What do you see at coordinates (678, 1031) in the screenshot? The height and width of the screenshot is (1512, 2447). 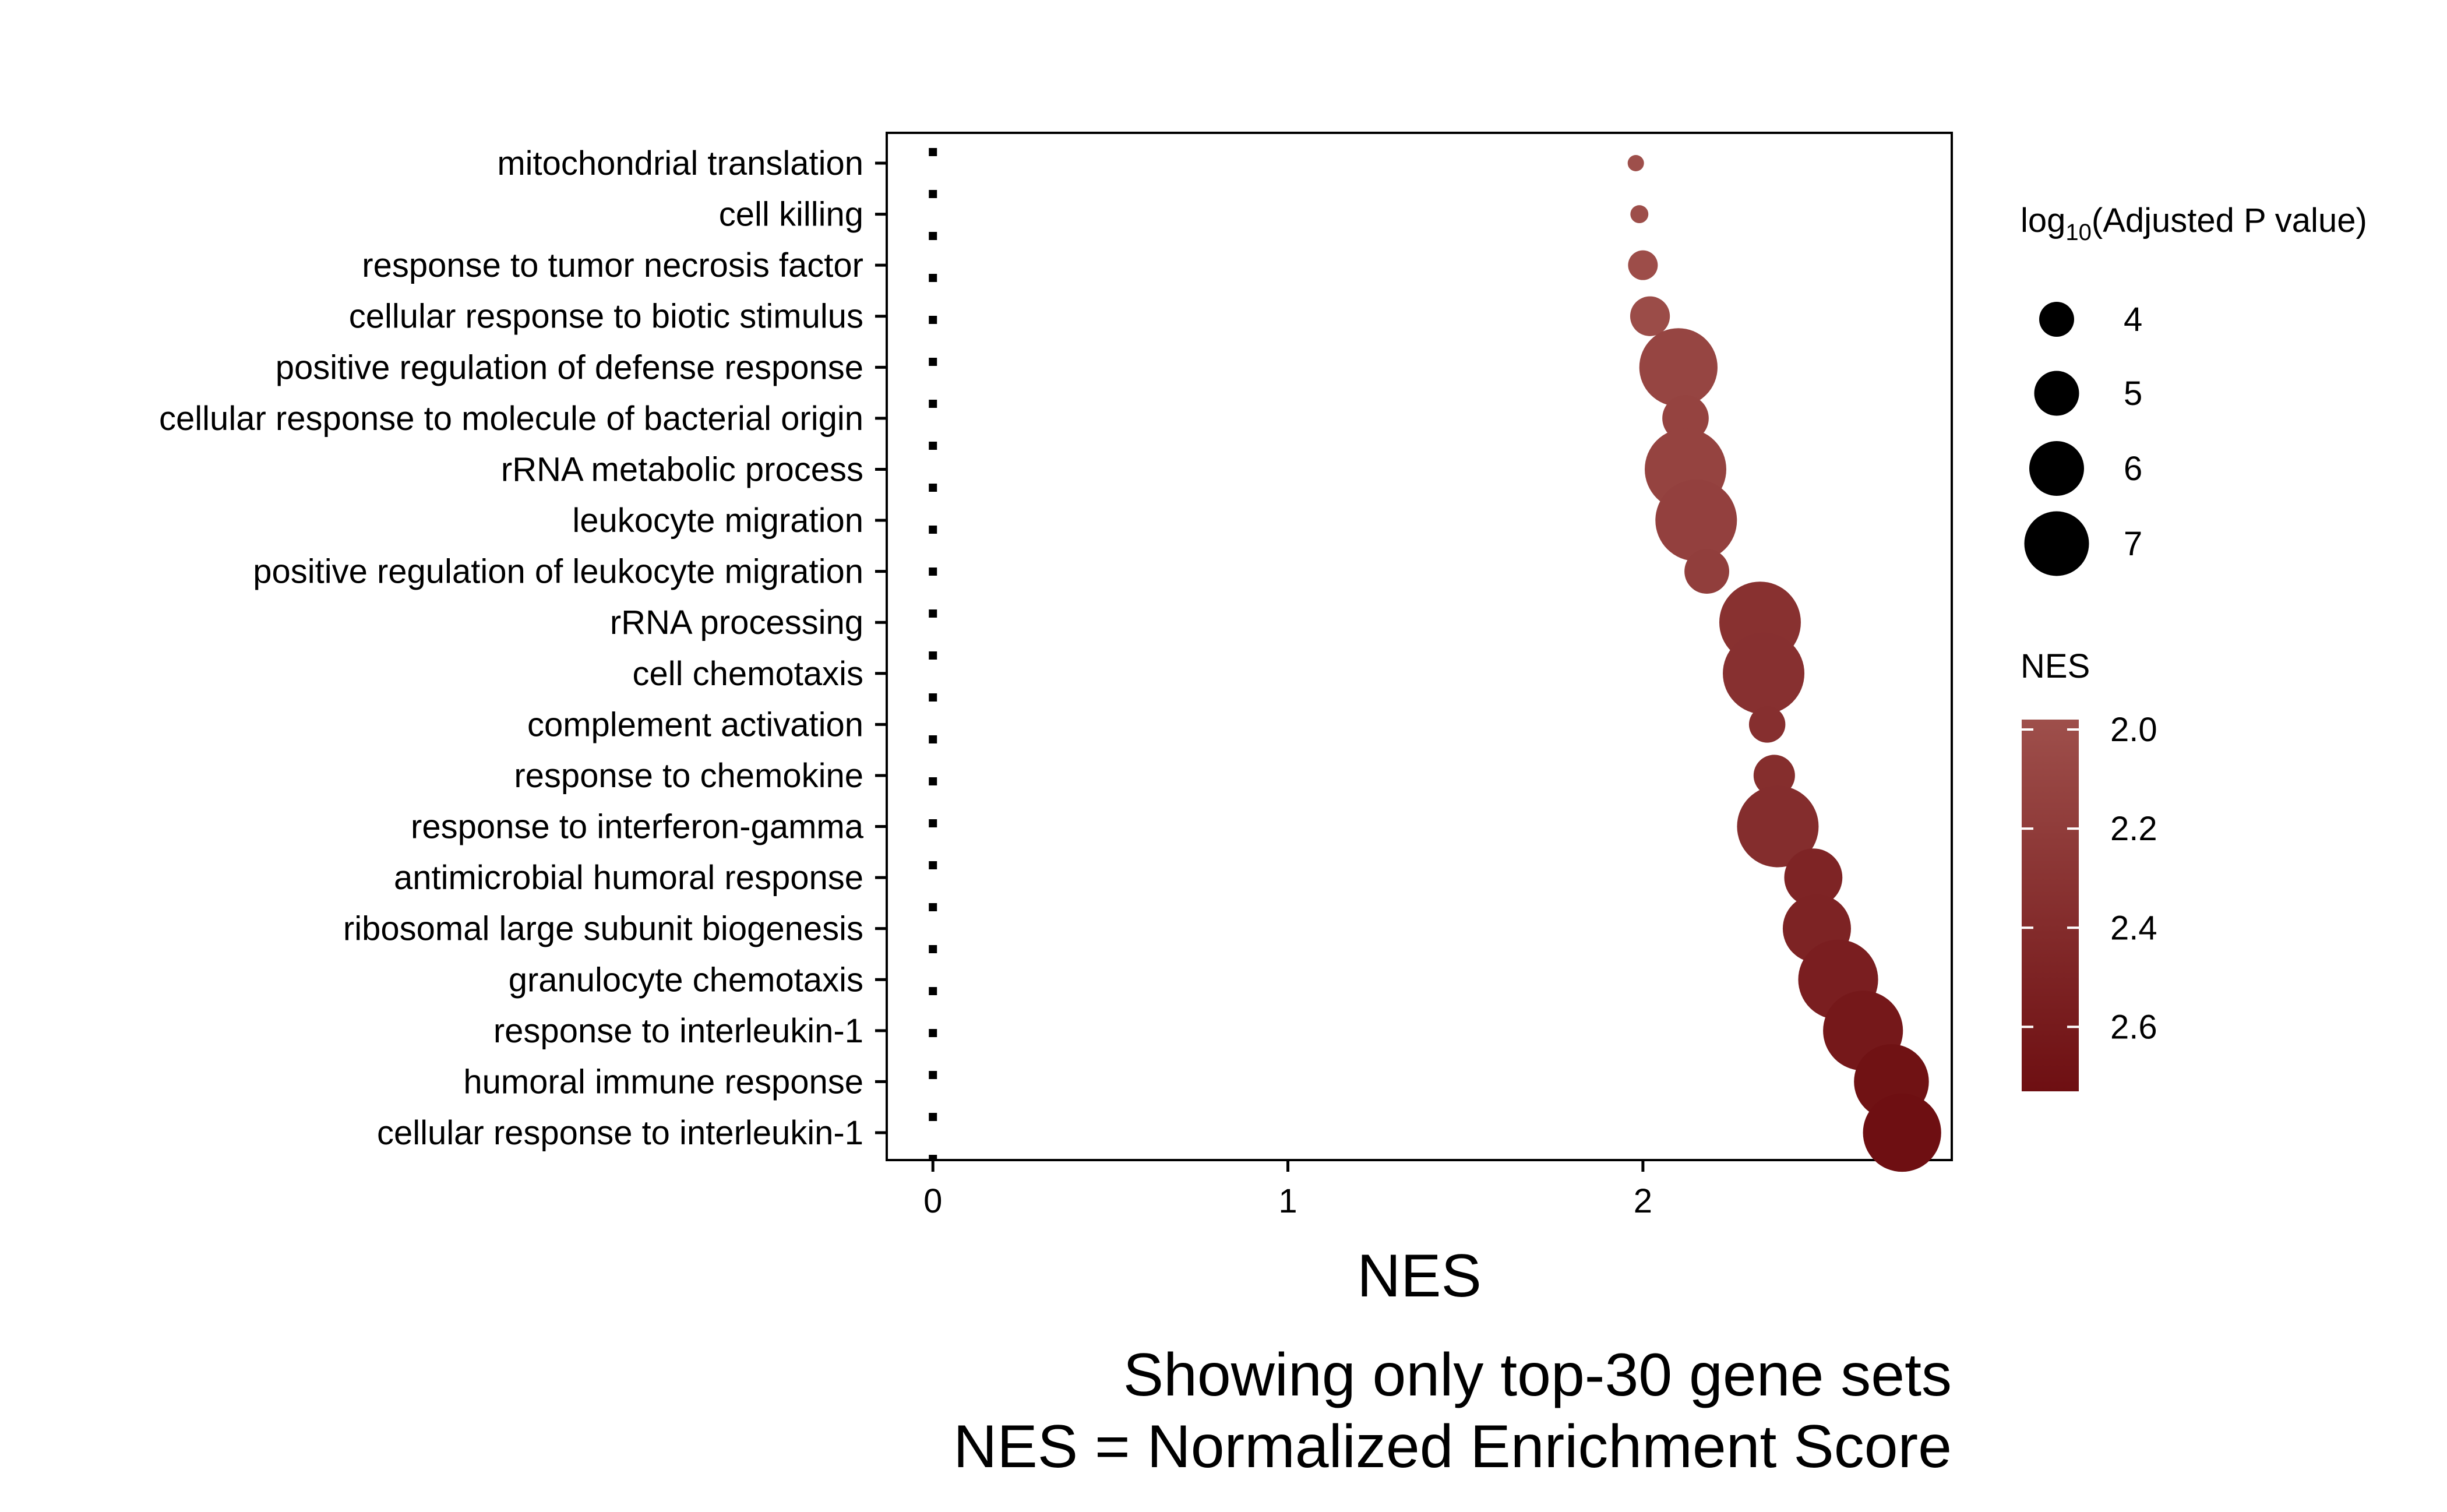 I see `y-tick-label: response to interleukin-1` at bounding box center [678, 1031].